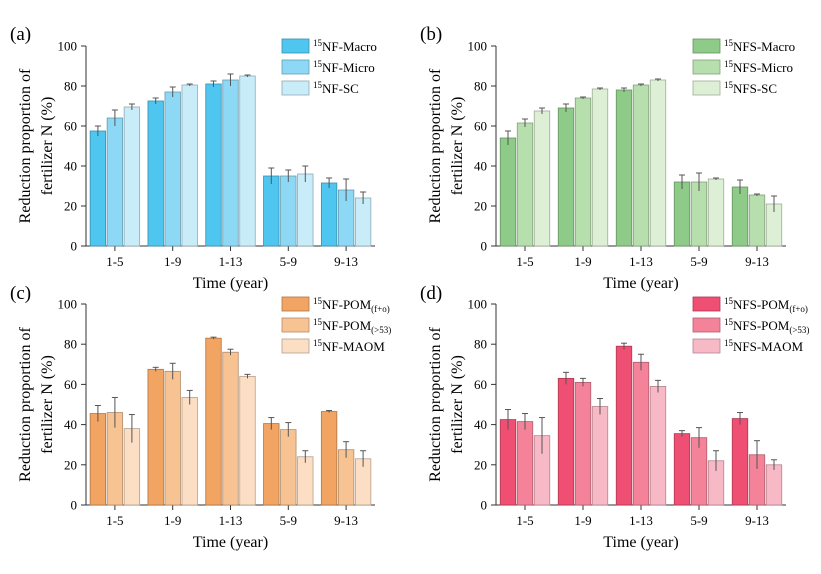 Image resolution: width=821 pixels, height=574 pixels. Describe the element at coordinates (336, 88) in the screenshot. I see `legend-label: 15NF-SC` at that location.